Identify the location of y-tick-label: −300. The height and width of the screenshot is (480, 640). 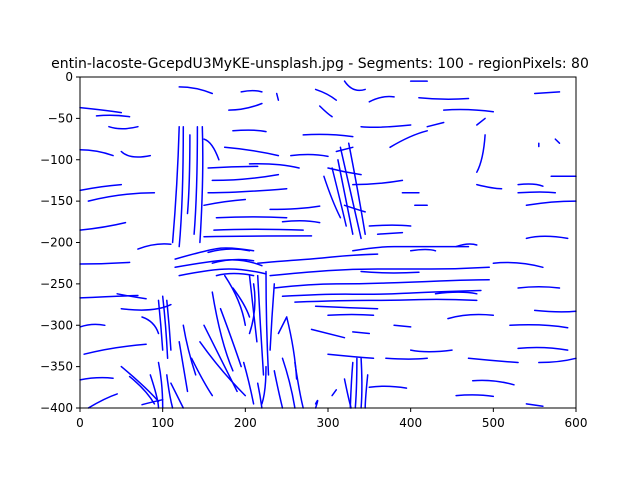
(56, 325).